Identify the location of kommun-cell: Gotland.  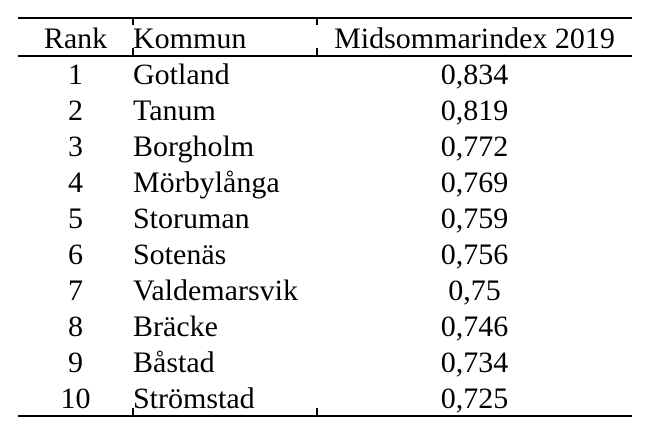
(181, 74).